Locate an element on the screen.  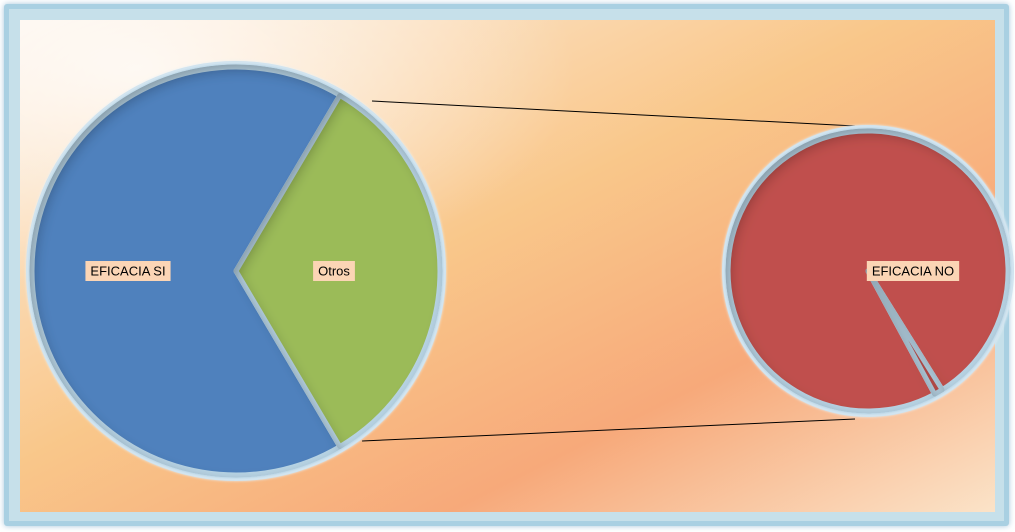
main-pie-label-box-otros is located at coordinates (334, 271).